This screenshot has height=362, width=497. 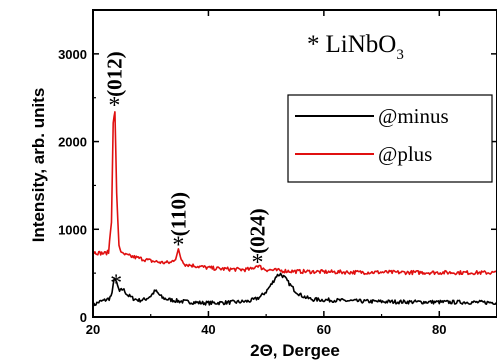 I want to click on annotation-formula: LiNbO, so click(x=361, y=44).